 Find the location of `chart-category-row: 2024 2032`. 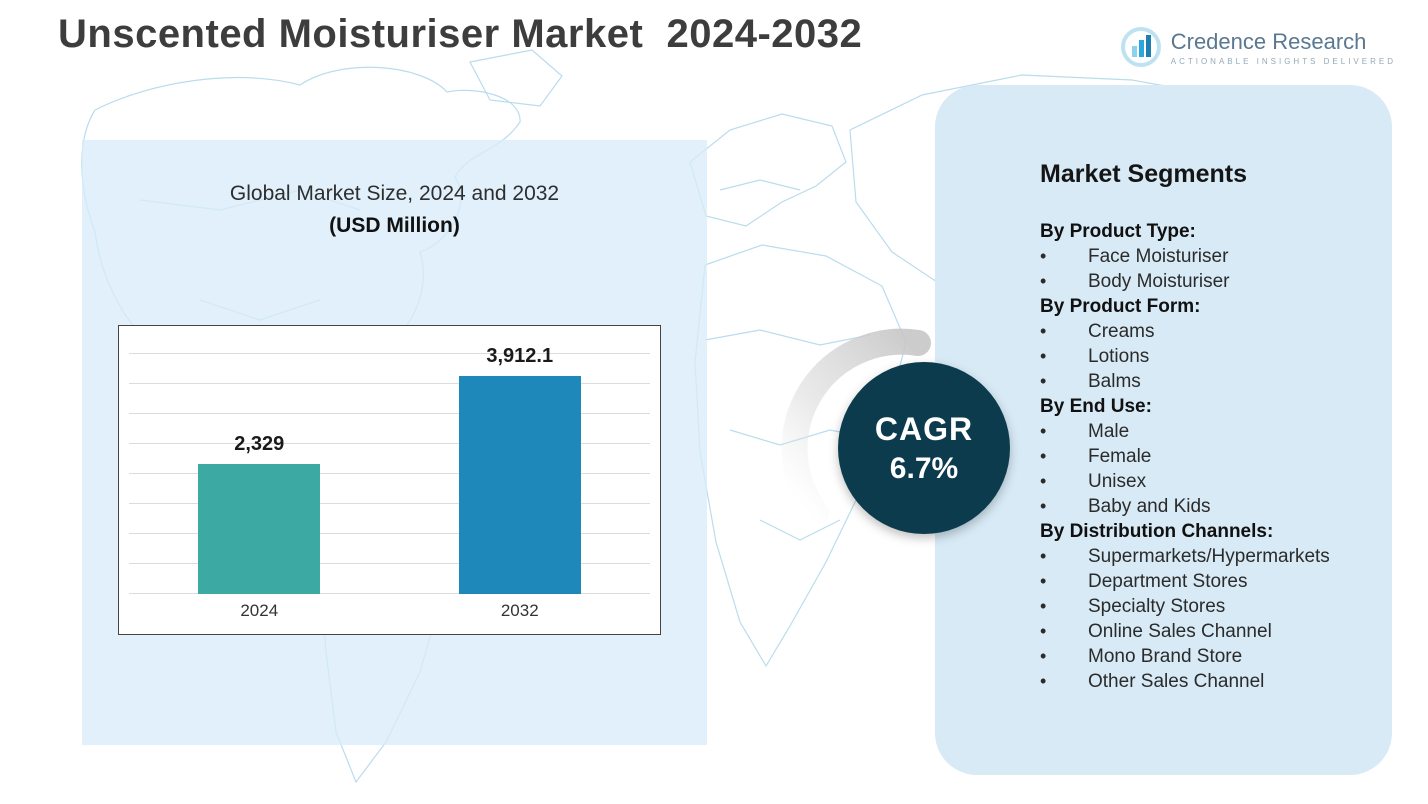

chart-category-row: 2024 2032 is located at coordinates (389, 611).